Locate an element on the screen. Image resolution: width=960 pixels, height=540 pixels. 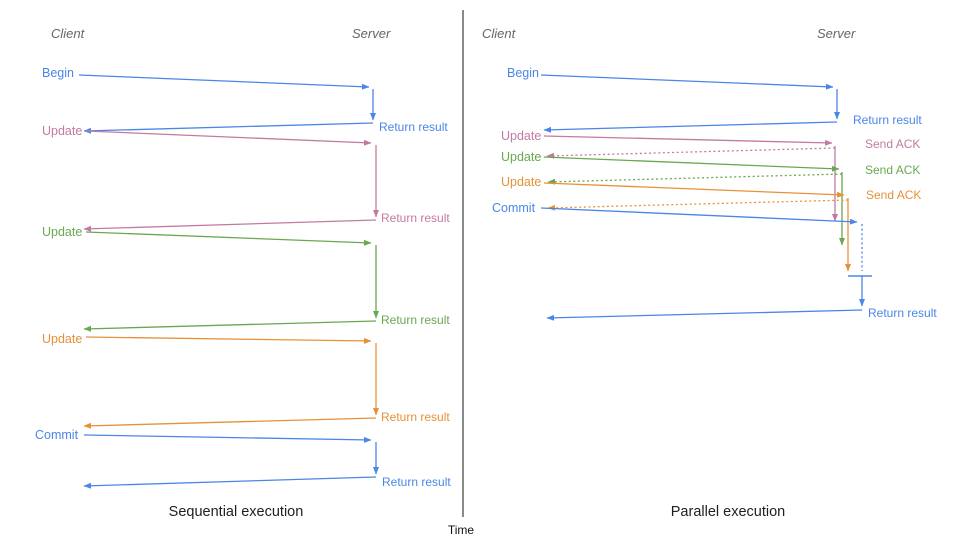
parallel-begin-0-request-arrow is located at coordinates (687, 82).